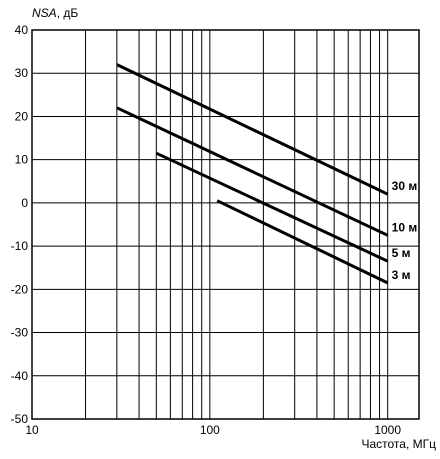 The image size is (440, 459). What do you see at coordinates (405, 227) in the screenshot?
I see `series-label: 10 м` at bounding box center [405, 227].